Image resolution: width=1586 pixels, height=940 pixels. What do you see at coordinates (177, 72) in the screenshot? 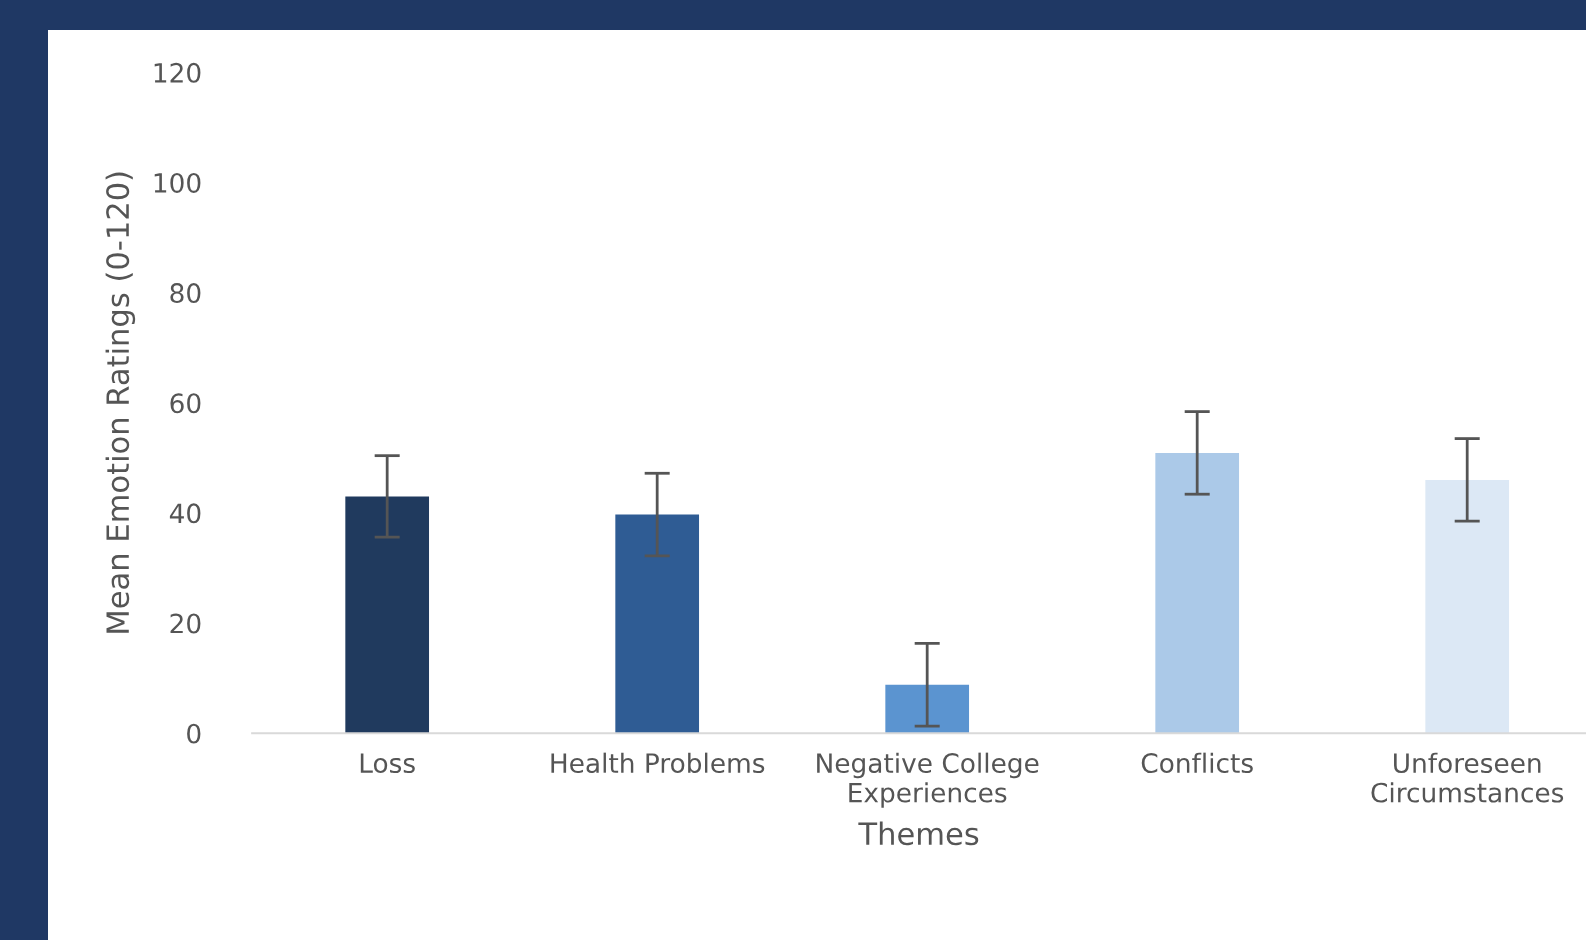
I see `y-tick-label: 120` at bounding box center [177, 72].